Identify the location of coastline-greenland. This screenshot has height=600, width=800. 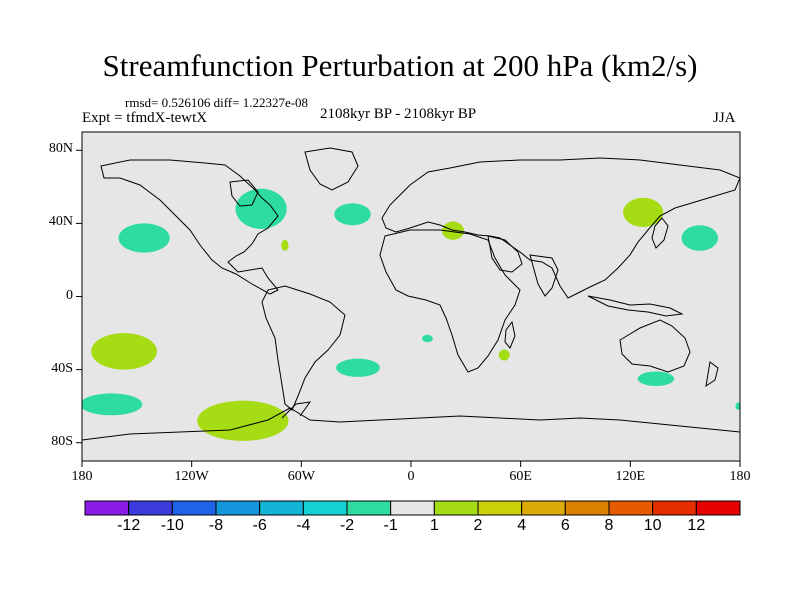
(331, 169).